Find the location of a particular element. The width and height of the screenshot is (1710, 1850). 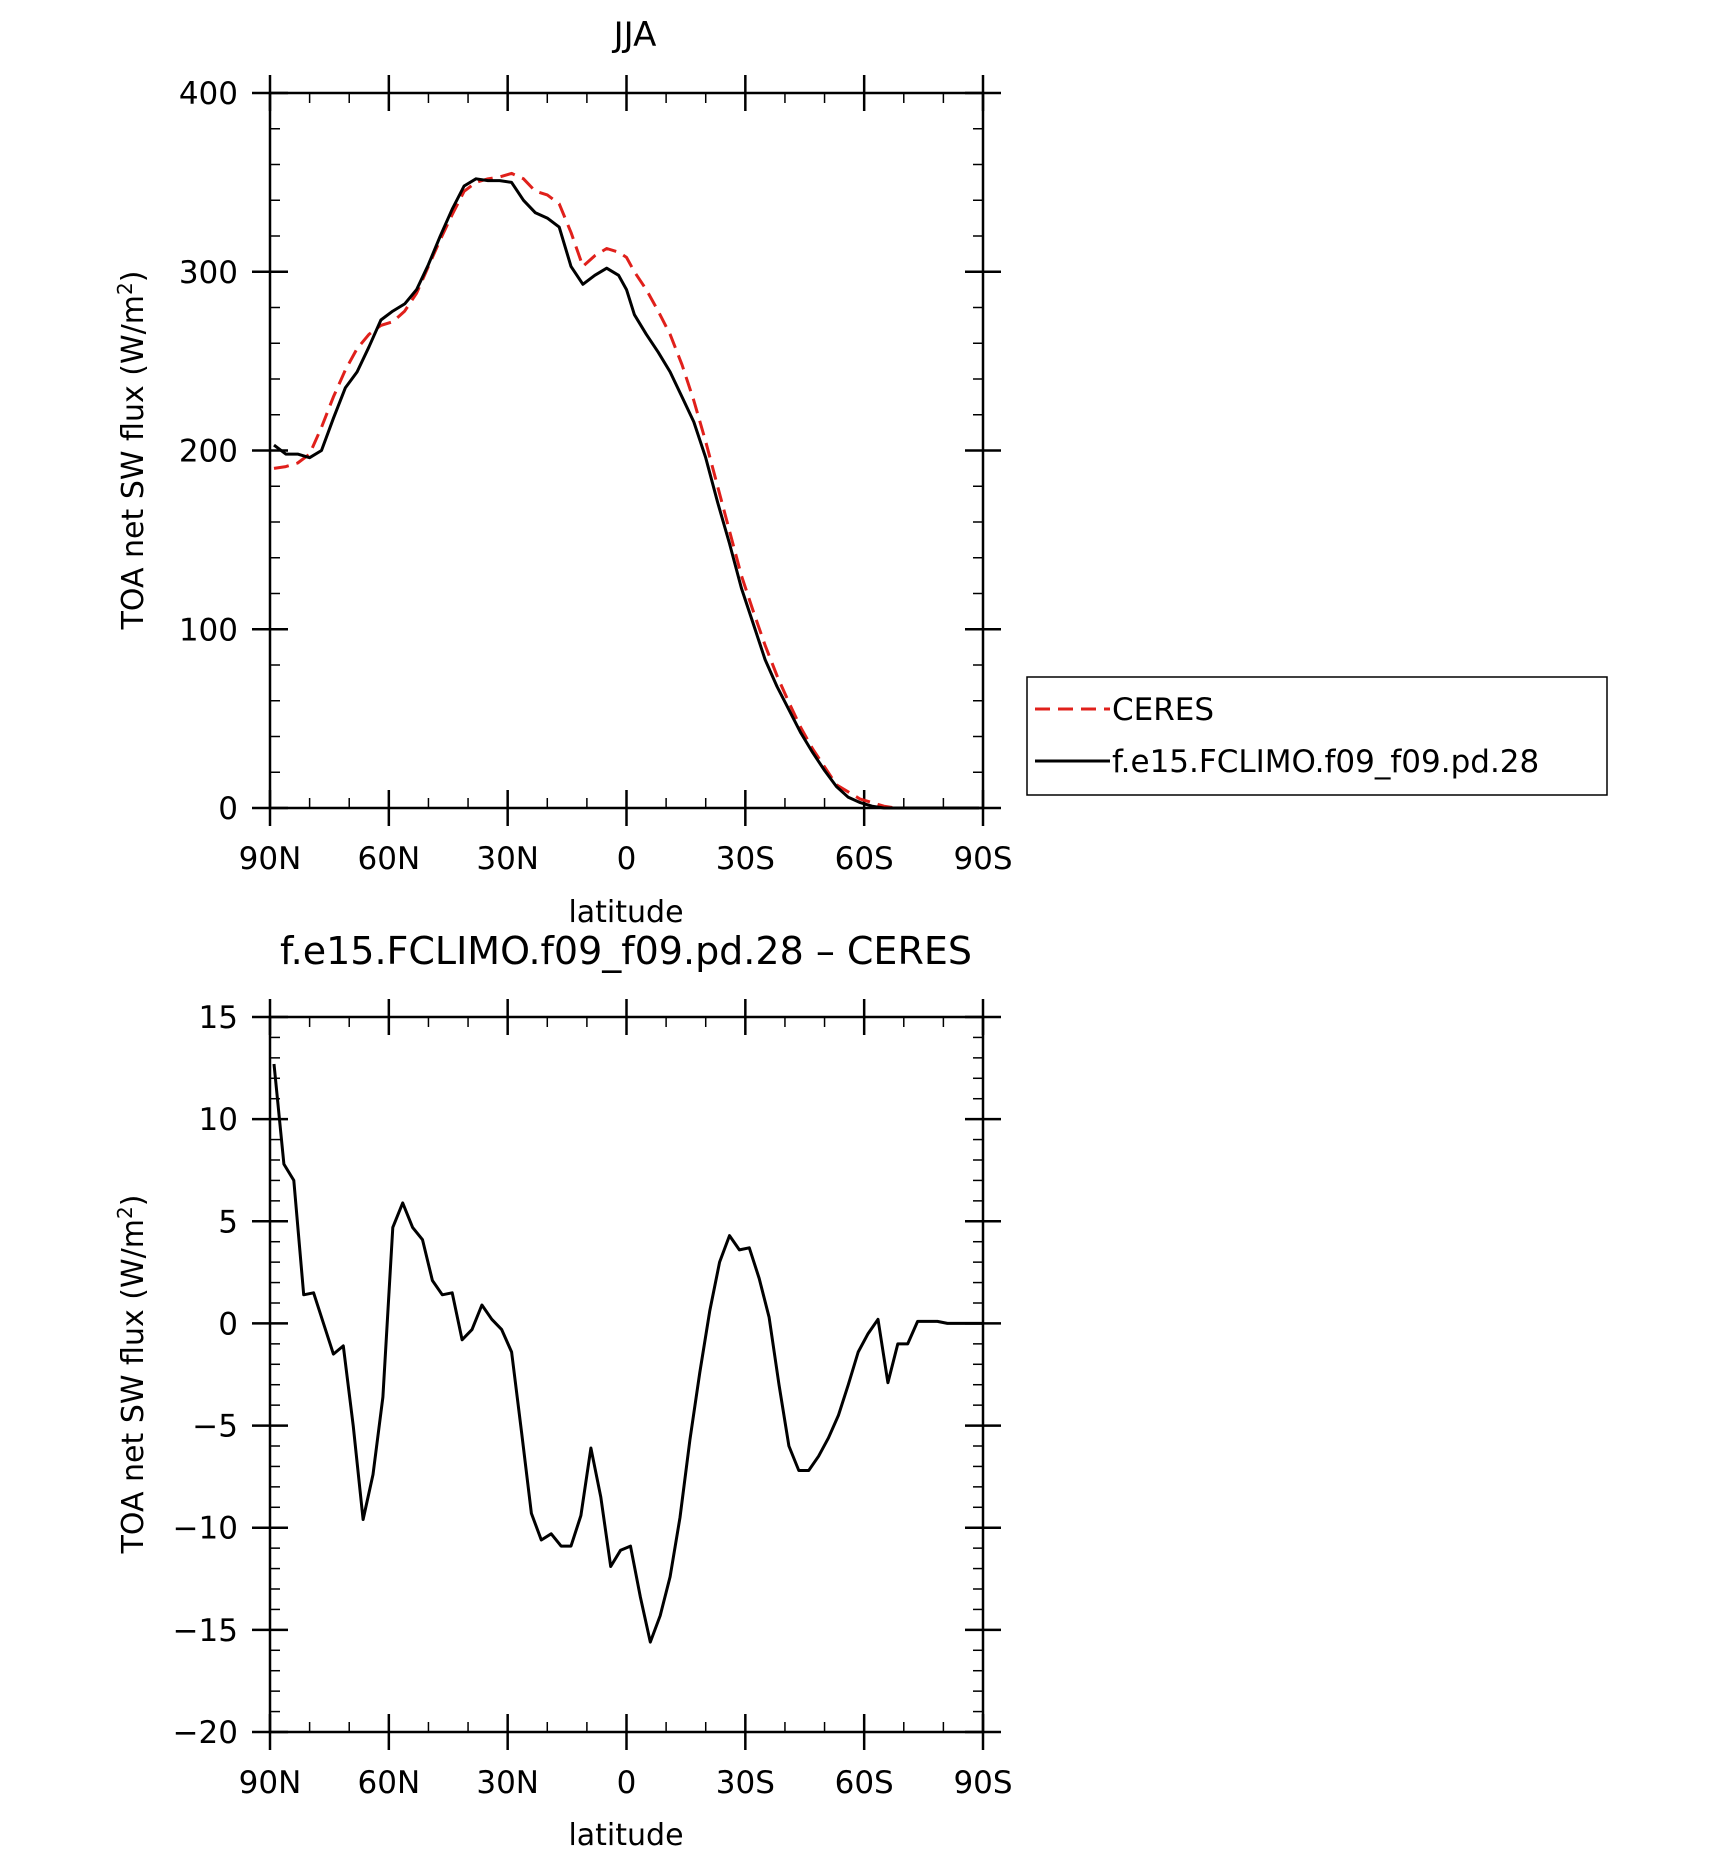

y-tick-label: 10 is located at coordinates (218, 1120).